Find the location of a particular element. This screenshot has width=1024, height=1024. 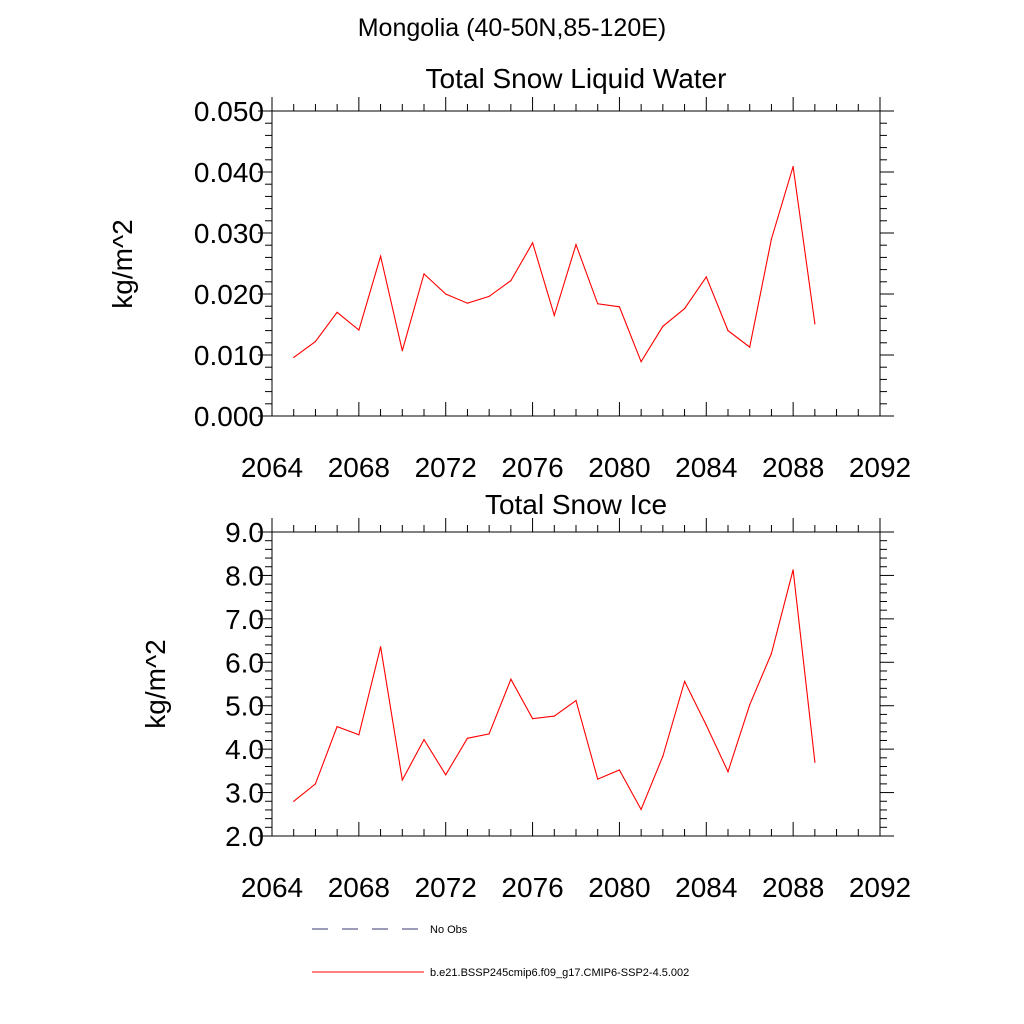

y-tick-label: 0.050 is located at coordinates (229, 111).